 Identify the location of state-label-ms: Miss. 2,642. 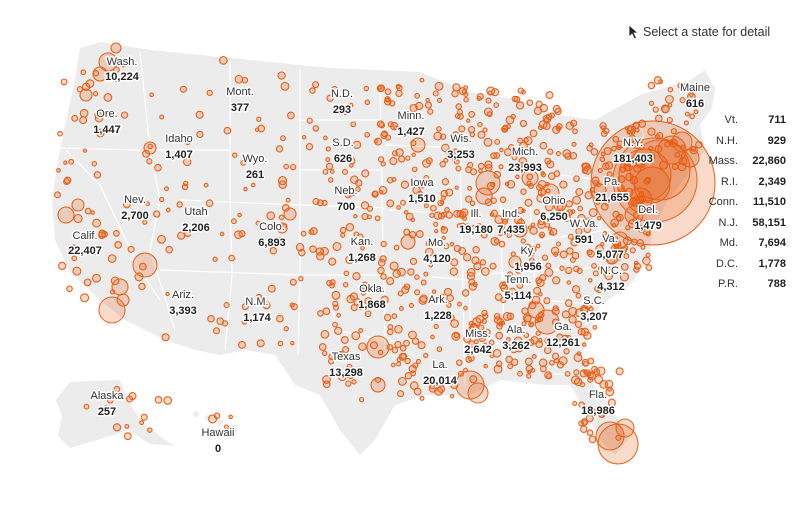
(478, 342).